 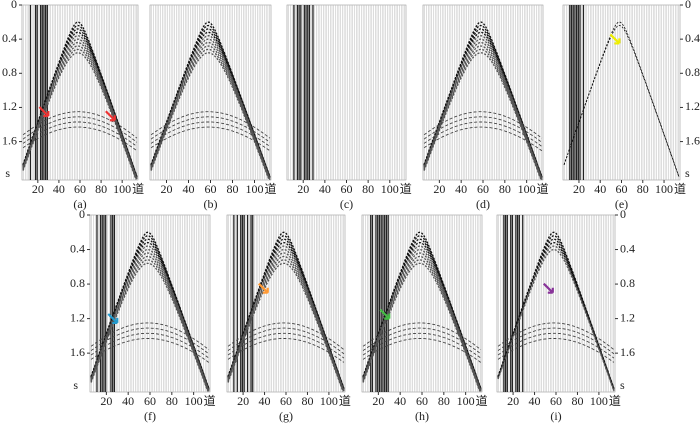 I want to click on panel: 20 40 60 80 100 道 (b), so click(x=213, y=107).